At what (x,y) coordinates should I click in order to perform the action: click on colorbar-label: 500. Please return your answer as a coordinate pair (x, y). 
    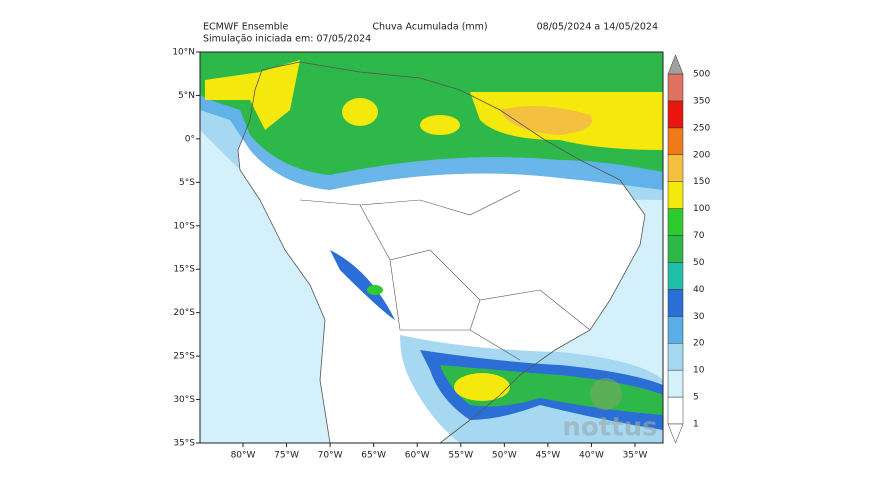
    Looking at the image, I should click on (701, 75).